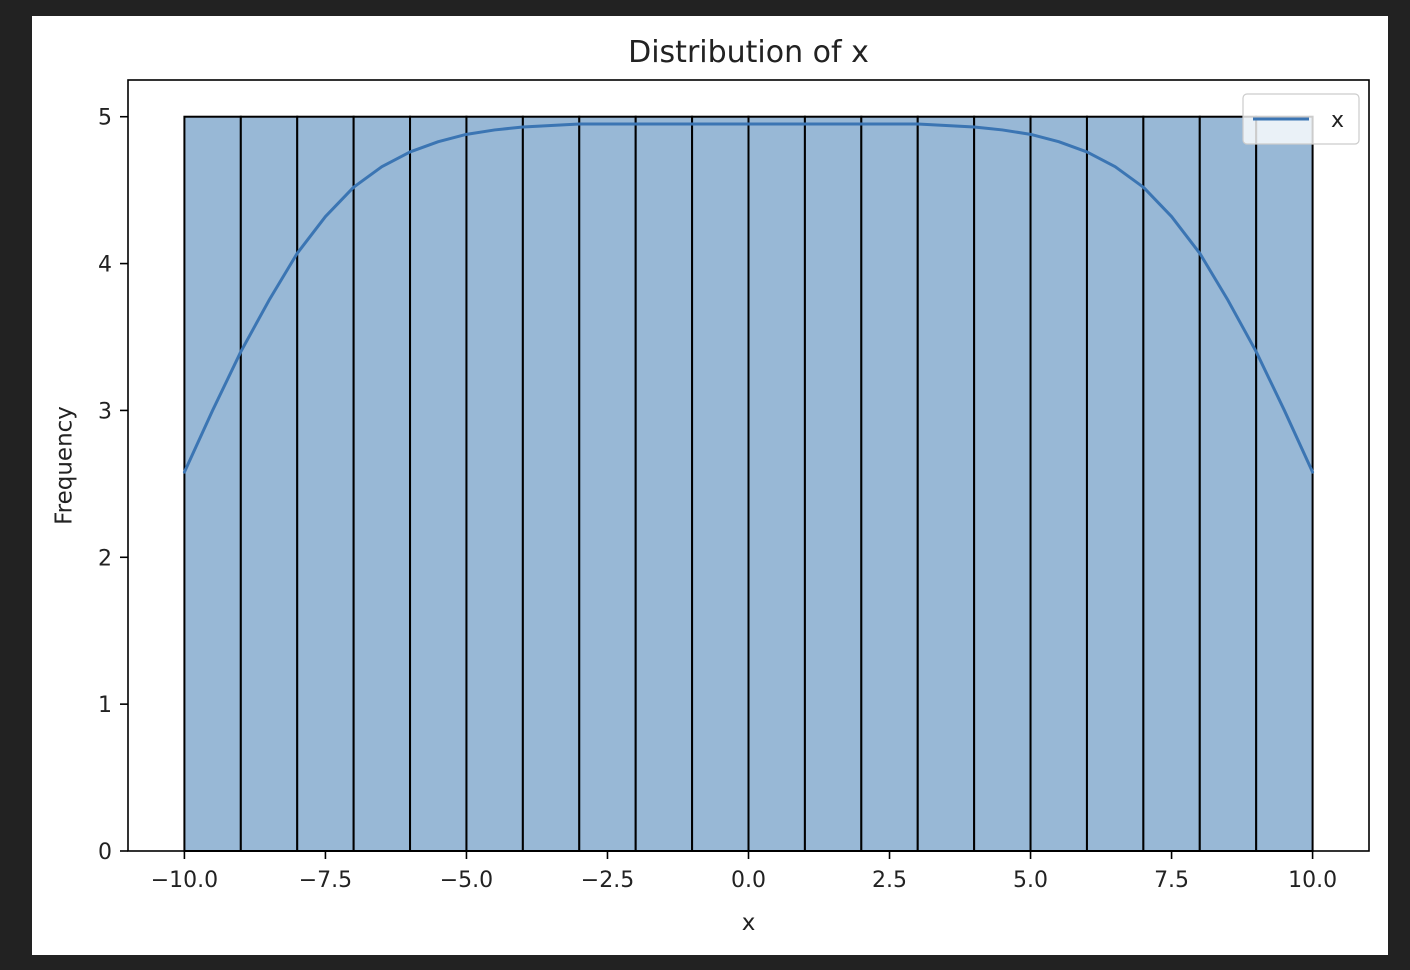 This screenshot has height=970, width=1410. I want to click on y-tick-label: 1, so click(105, 705).